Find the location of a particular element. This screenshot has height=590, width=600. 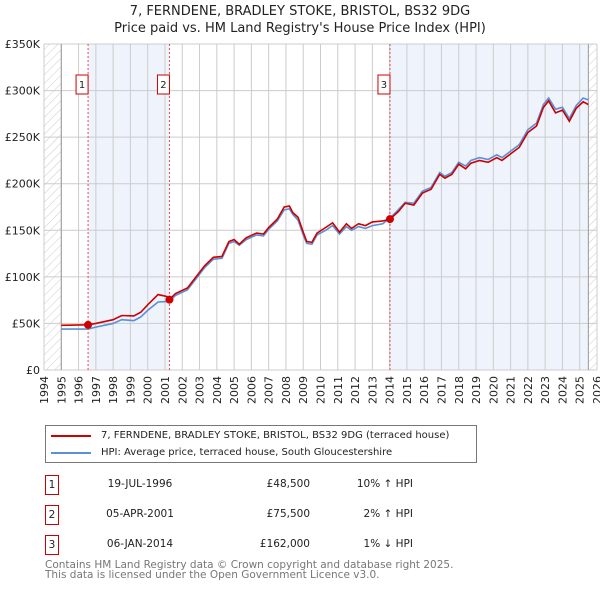

x-tick-label: 1995 is located at coordinates (61, 390).